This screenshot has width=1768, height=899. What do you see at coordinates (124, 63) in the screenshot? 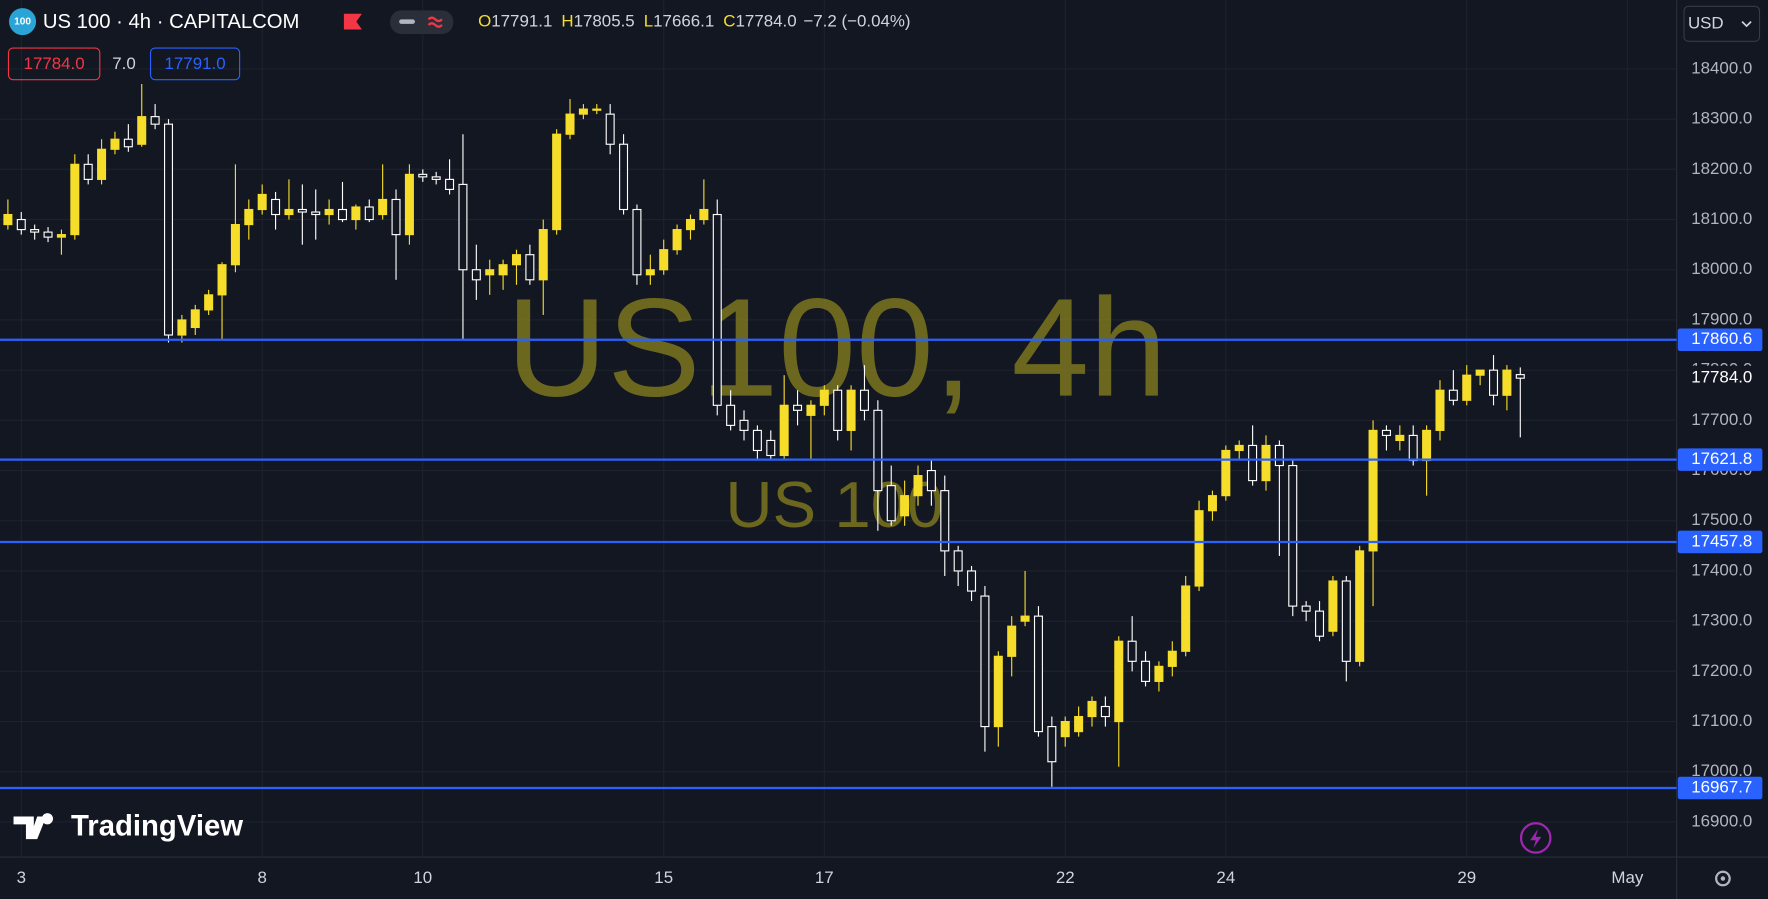
I see `spread: 7.0` at bounding box center [124, 63].